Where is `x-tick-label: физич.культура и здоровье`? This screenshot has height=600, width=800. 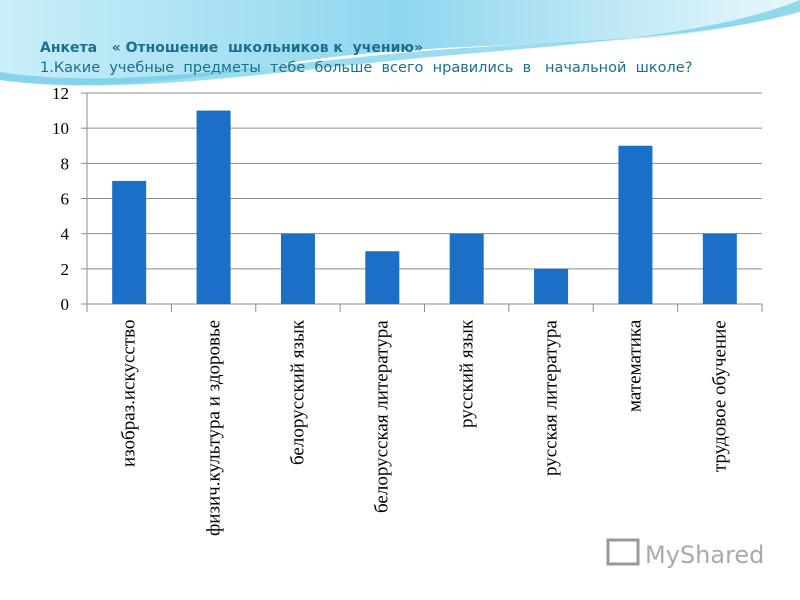
x-tick-label: физич.культура и здоровье is located at coordinates (214, 428).